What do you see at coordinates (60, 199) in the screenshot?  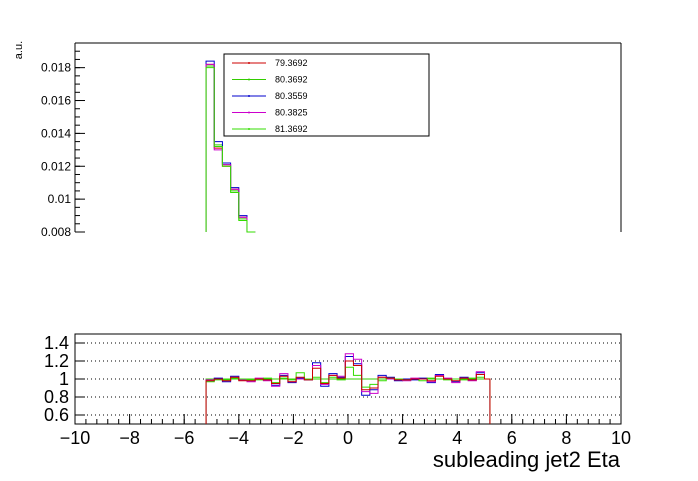 I see `top-y-tick-label: 0.01` at bounding box center [60, 199].